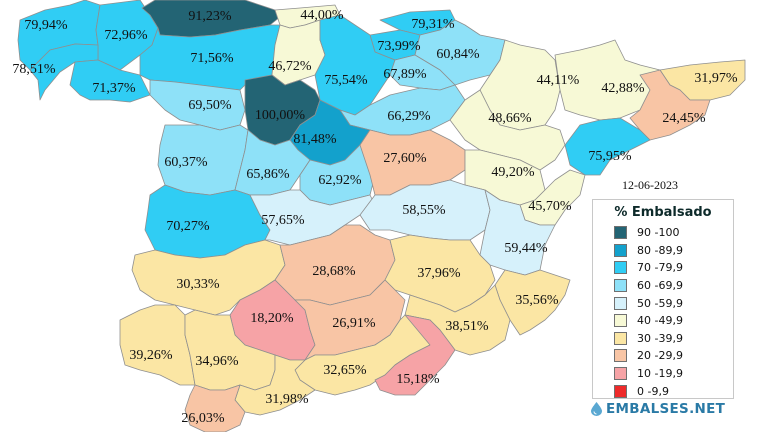 The image size is (768, 432). Describe the element at coordinates (275, 385) in the screenshot. I see `province-malaga` at that location.